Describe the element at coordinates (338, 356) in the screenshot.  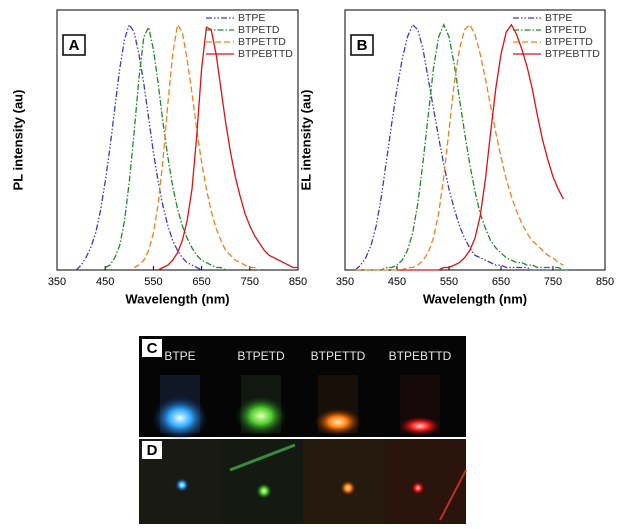
I see `sample-caption: BTPETTD` at that location.